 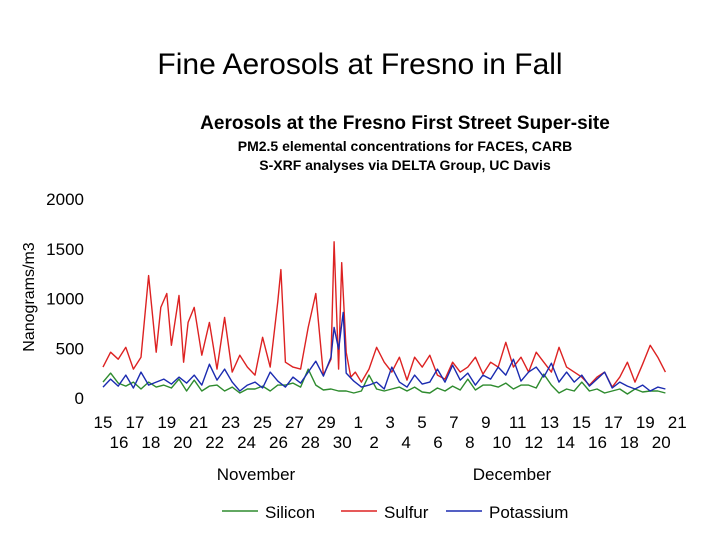 What do you see at coordinates (360, 64) in the screenshot?
I see `slide-title: Fine Aerosols at Fresno in Fall` at bounding box center [360, 64].